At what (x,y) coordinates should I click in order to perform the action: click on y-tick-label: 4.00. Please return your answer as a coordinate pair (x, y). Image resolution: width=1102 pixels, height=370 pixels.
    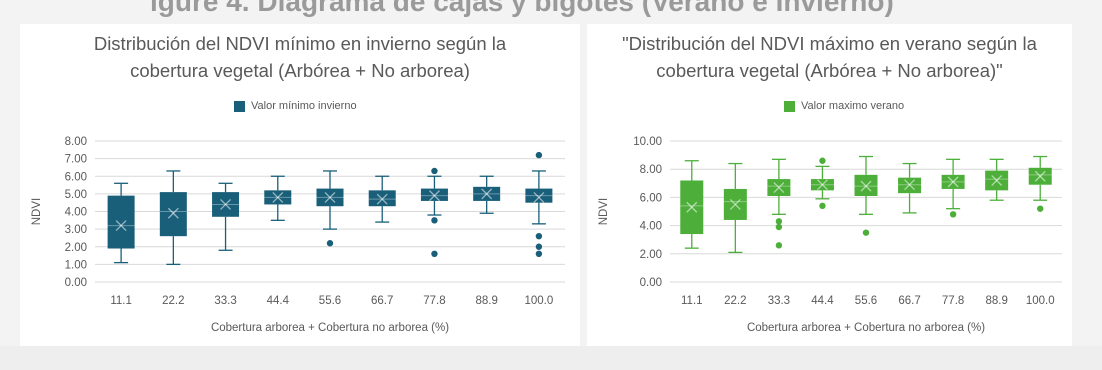
    Looking at the image, I should click on (76, 213).